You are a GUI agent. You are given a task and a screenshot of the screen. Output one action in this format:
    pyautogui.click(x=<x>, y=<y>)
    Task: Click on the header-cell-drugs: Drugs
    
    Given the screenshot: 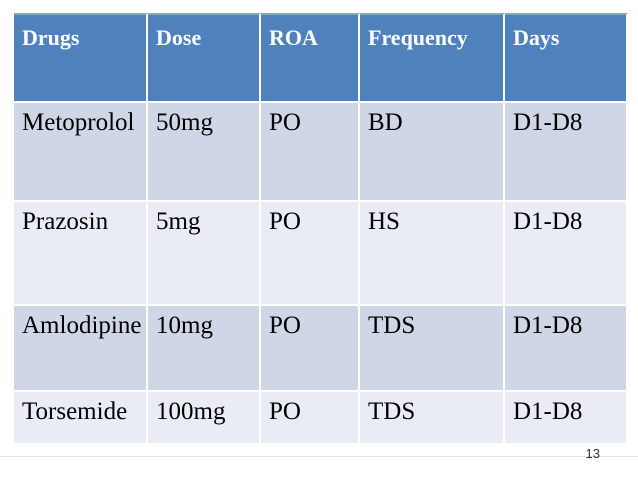 What is the action you would take?
    pyautogui.click(x=81, y=58)
    